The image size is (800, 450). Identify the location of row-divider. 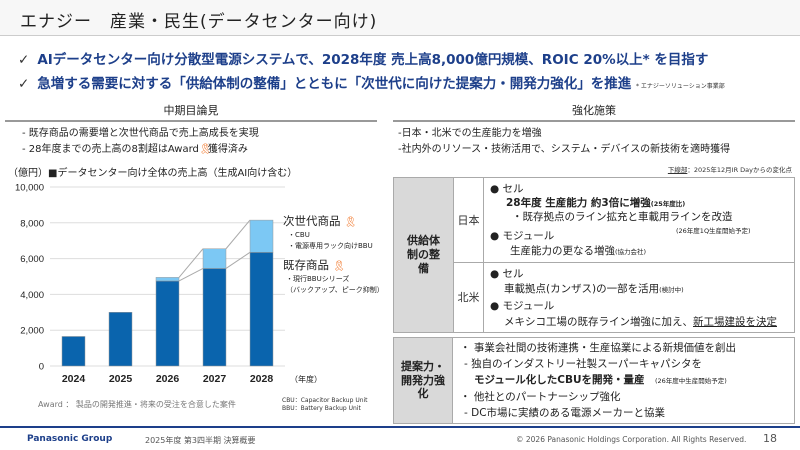
(623, 262).